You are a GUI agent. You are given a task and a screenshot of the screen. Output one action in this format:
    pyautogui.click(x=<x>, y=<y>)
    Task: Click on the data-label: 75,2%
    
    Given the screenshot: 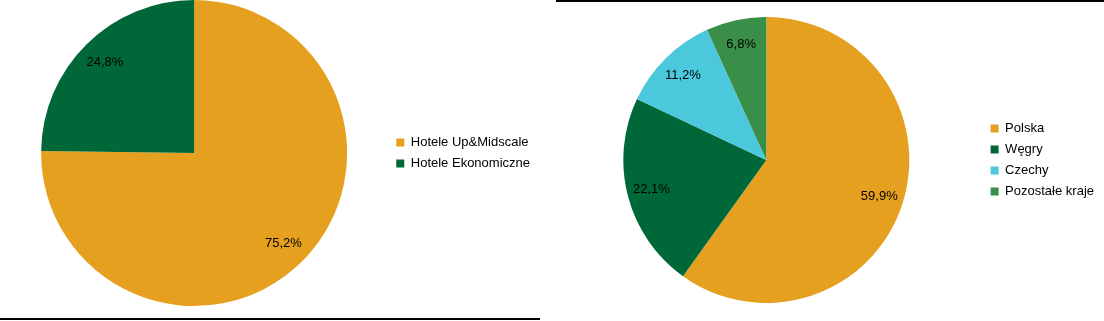 What is the action you would take?
    pyautogui.click(x=283, y=242)
    